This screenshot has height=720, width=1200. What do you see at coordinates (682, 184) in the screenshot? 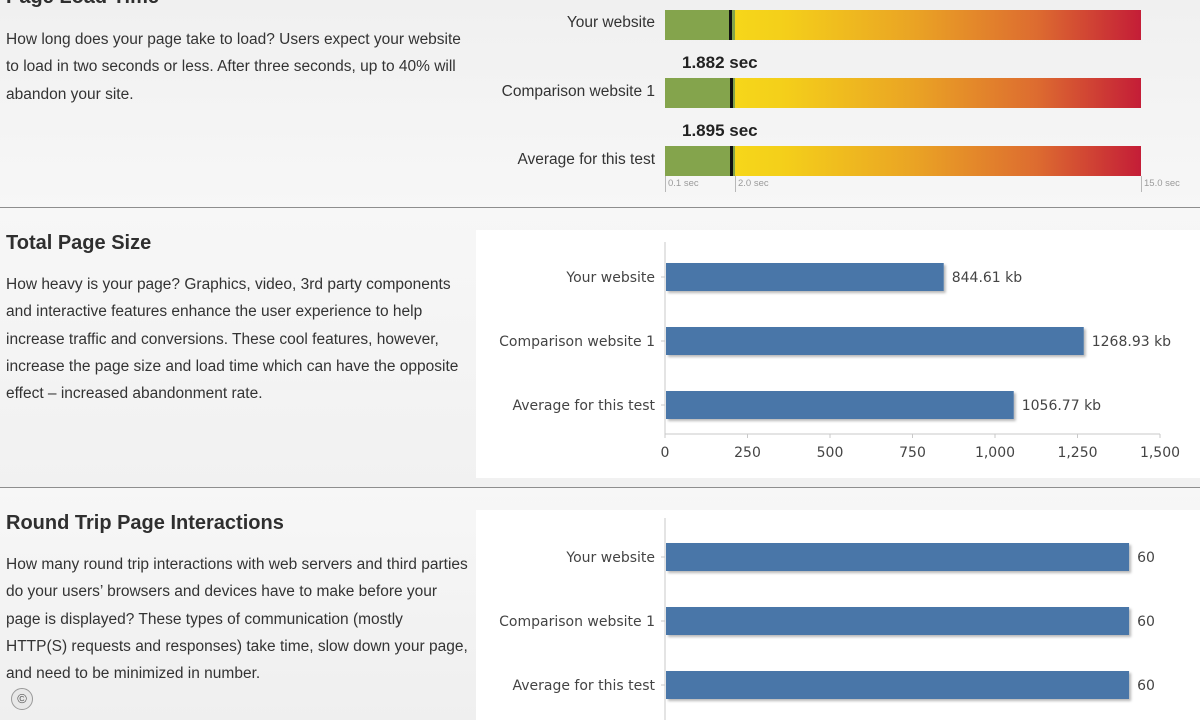
I see `speed-axis-tick-0: 0.1 sec` at bounding box center [682, 184].